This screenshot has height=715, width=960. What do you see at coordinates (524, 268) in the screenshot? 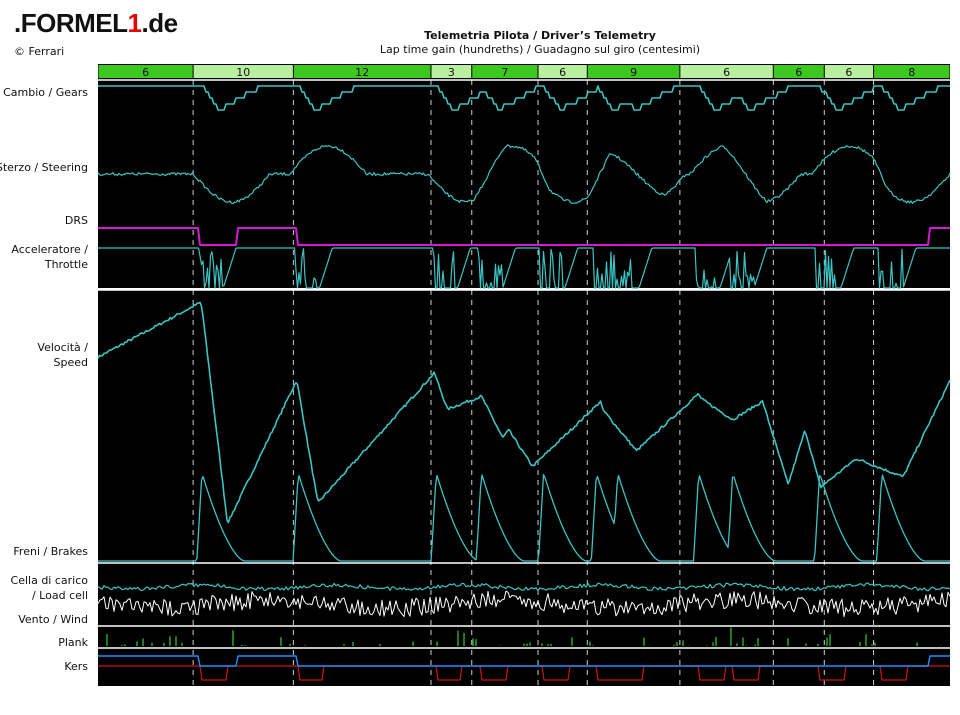
I see `throttle-trace` at bounding box center [524, 268].